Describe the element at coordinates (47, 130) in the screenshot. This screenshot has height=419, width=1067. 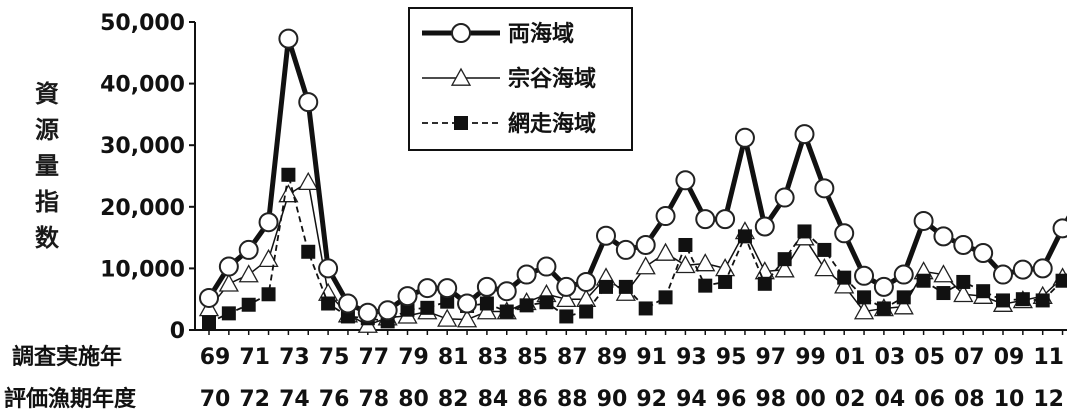
I see `y-axis-title-char: 源` at that location.